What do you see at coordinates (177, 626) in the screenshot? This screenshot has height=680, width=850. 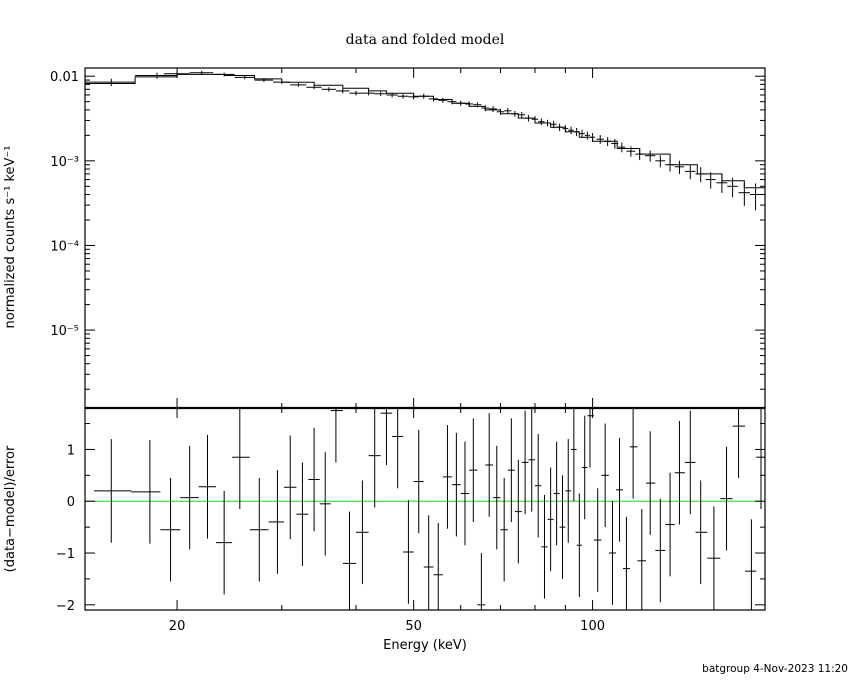 I see `x-tick-label: 20` at bounding box center [177, 626].